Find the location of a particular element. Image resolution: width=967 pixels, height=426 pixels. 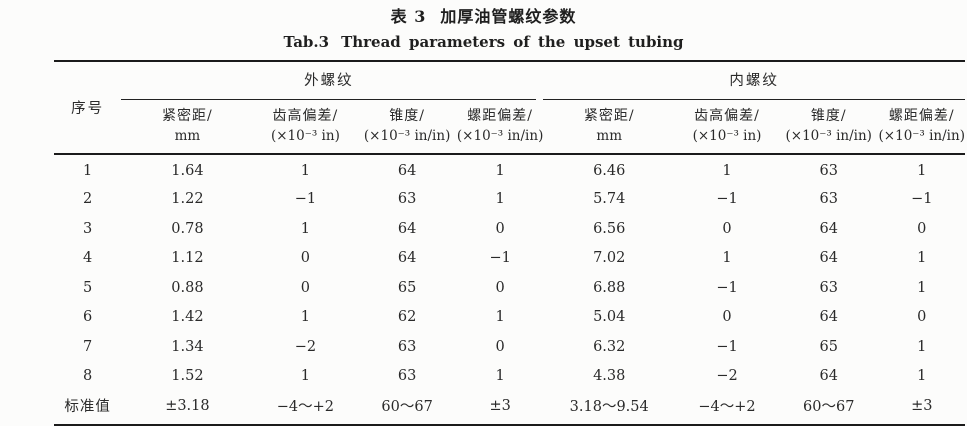

table-row: 4 1.12 0 64 −1 7.02 1 64 1 is located at coordinates (509, 259).